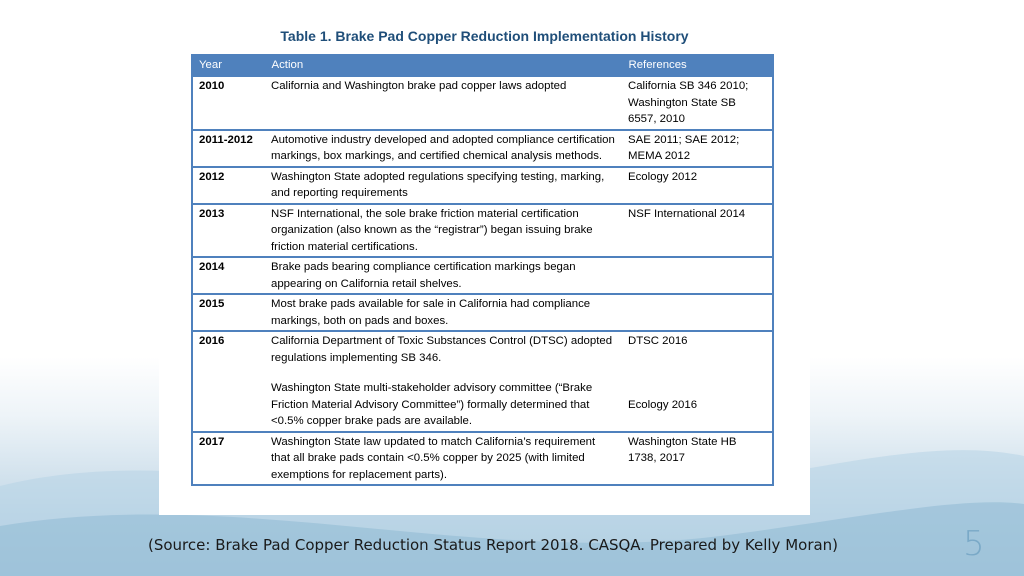 This screenshot has width=1024, height=576. I want to click on references-cell: Washington State HB 1738, 2017, so click(697, 458).